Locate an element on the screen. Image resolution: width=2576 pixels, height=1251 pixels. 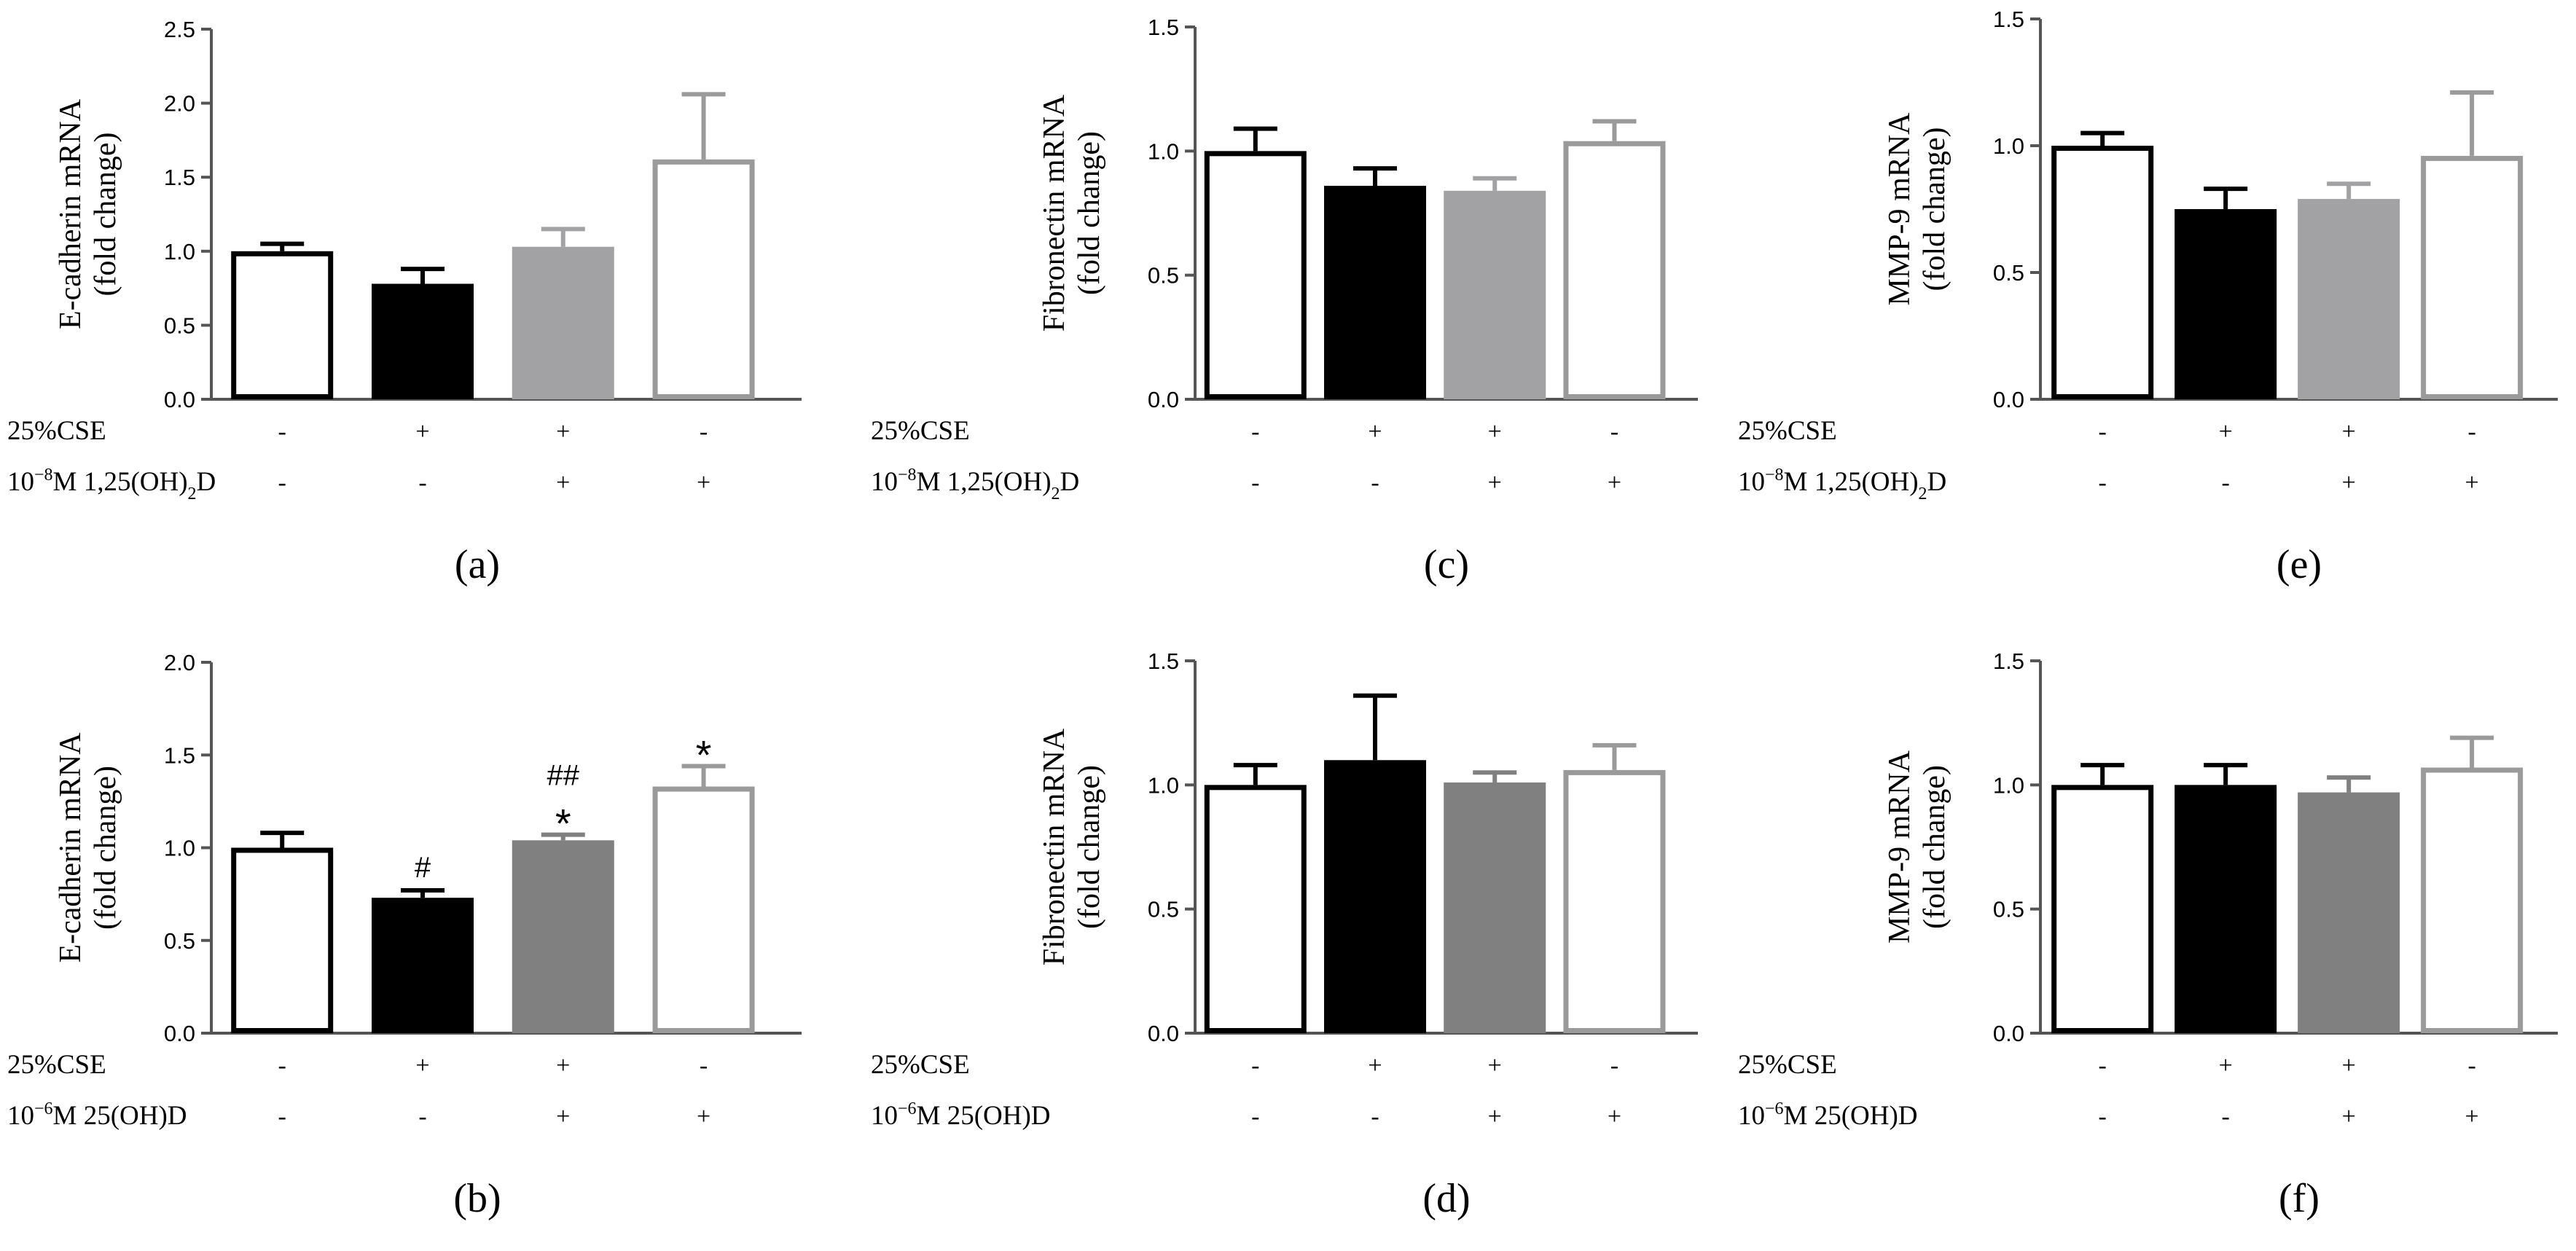
panel-label: (f) is located at coordinates (2299, 1198).